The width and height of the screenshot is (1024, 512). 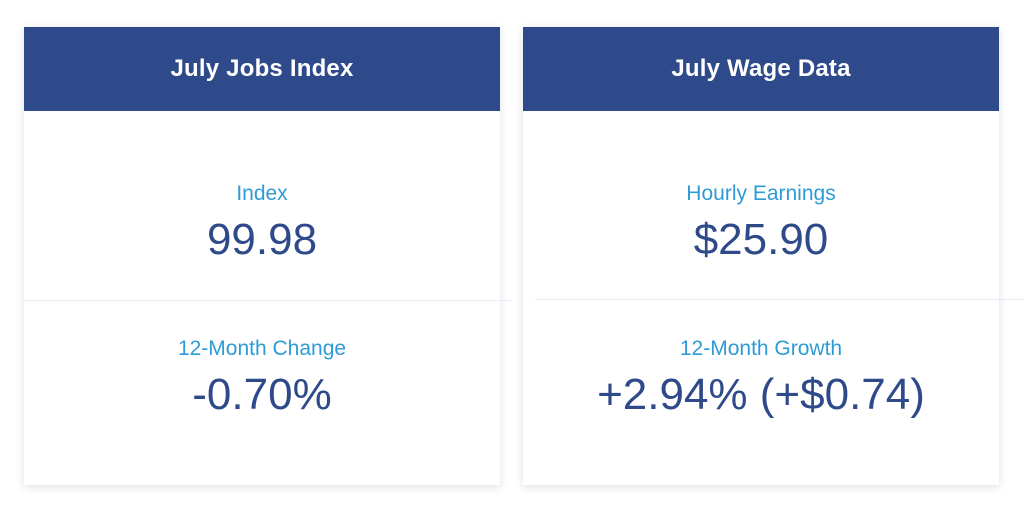 What do you see at coordinates (761, 239) in the screenshot?
I see `earnings-value: $25.90` at bounding box center [761, 239].